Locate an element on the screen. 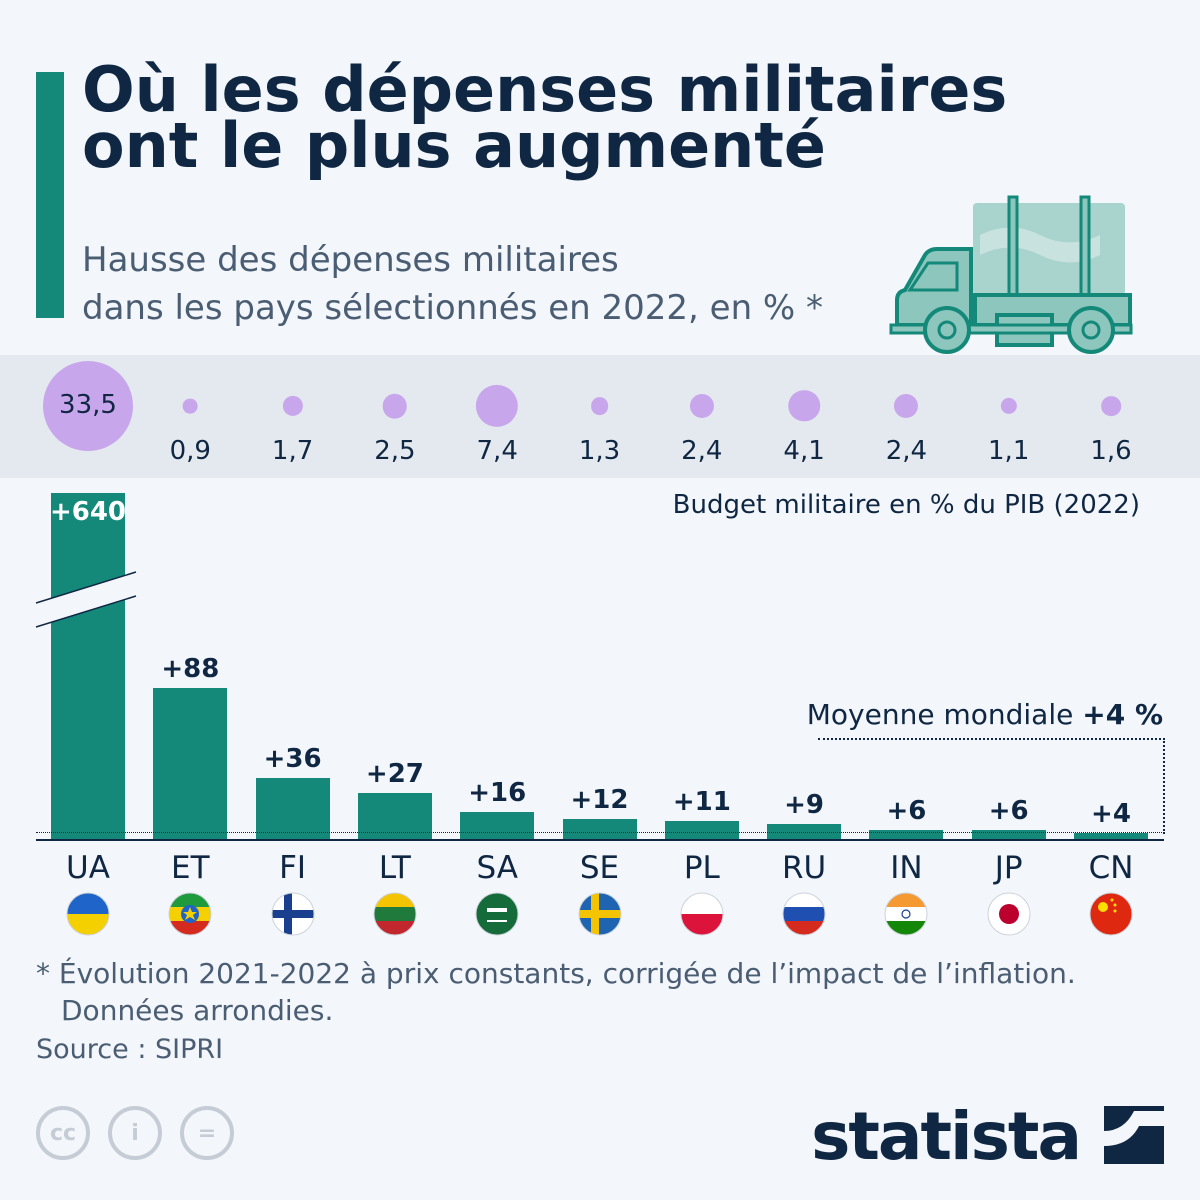 This screenshot has width=1200, height=1200. bar-value-label: +640 is located at coordinates (88, 512).